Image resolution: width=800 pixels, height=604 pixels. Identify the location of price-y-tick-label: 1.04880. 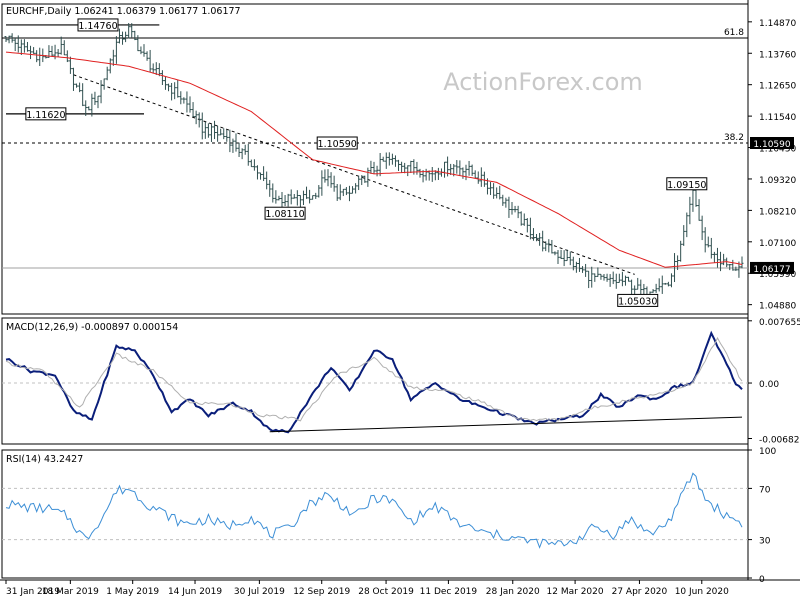
(777, 307).